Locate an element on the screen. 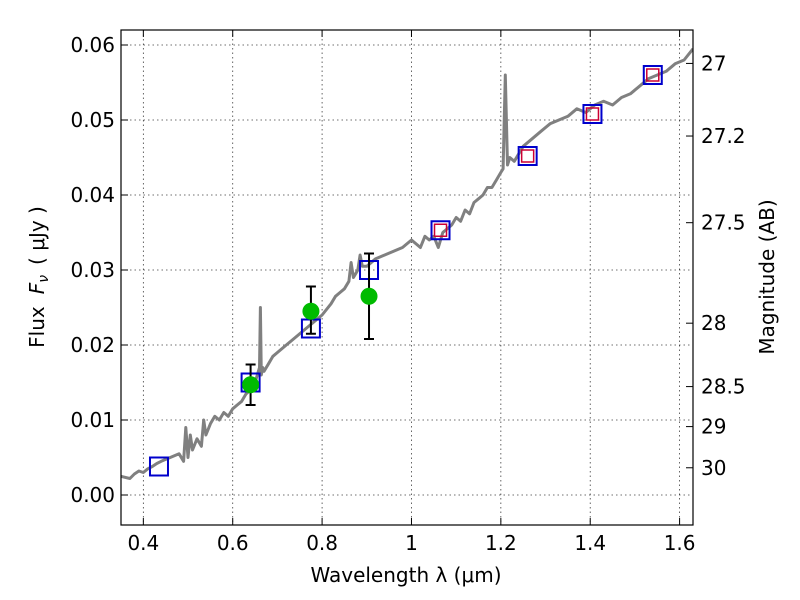 This screenshot has height=600, width=800. x-tick-label: 0.6 is located at coordinates (233, 543).